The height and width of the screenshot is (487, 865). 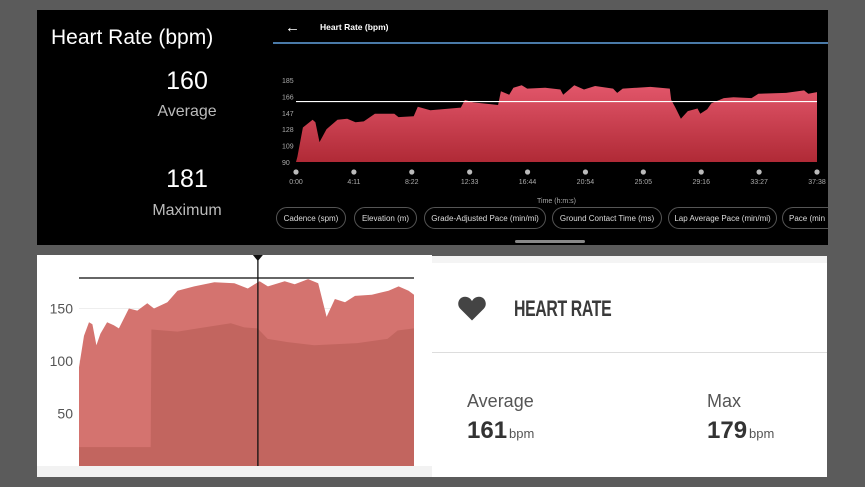 I want to click on section-title: HEART RATE, so click(x=563, y=308).